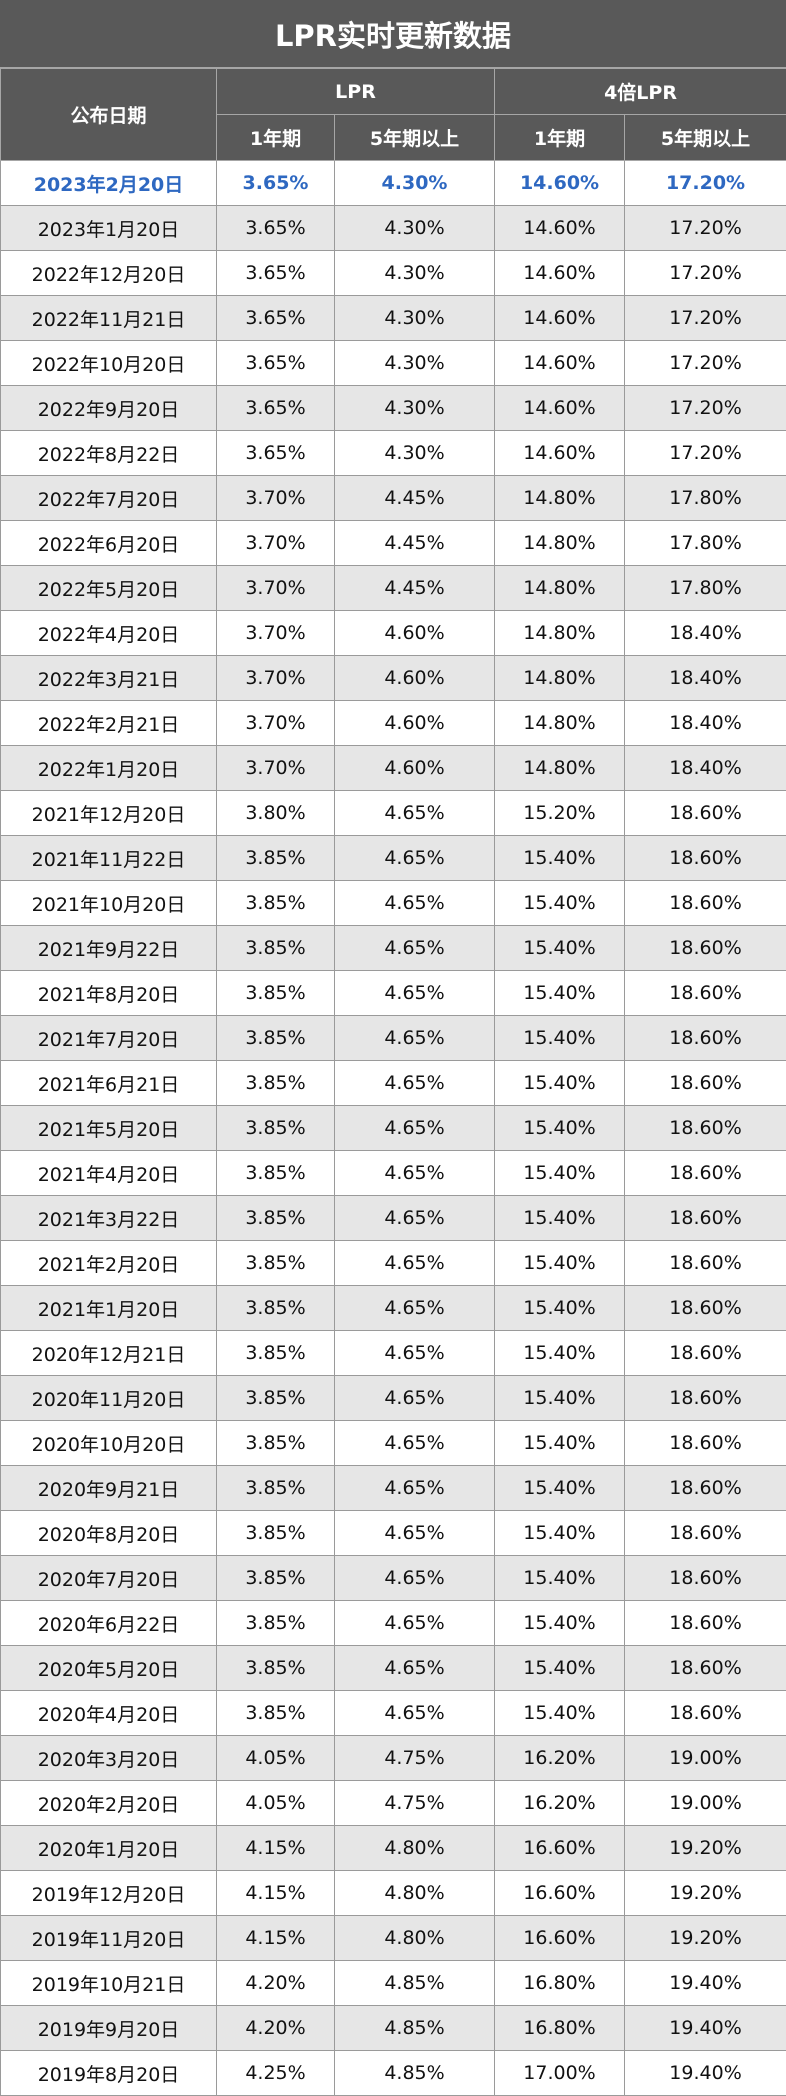 This screenshot has width=786, height=2096. What do you see at coordinates (109, 498) in the screenshot?
I see `cell-date: 2022年7月20日` at bounding box center [109, 498].